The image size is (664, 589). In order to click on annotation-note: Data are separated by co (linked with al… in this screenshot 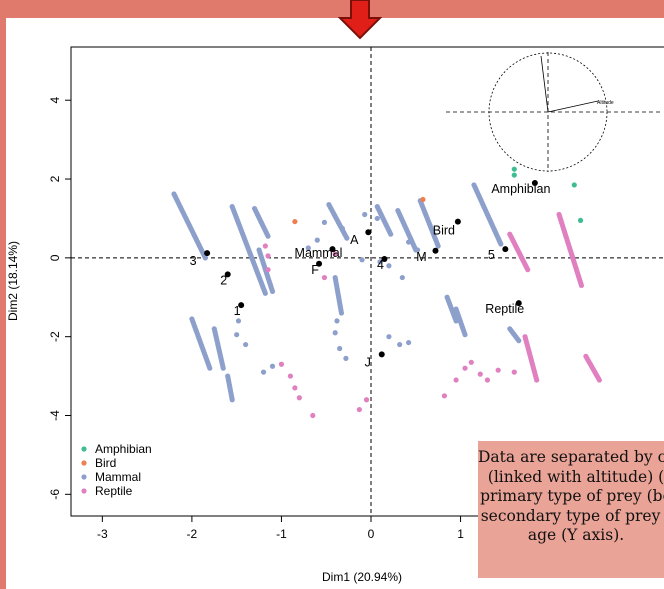, I will do `click(571, 509)`.